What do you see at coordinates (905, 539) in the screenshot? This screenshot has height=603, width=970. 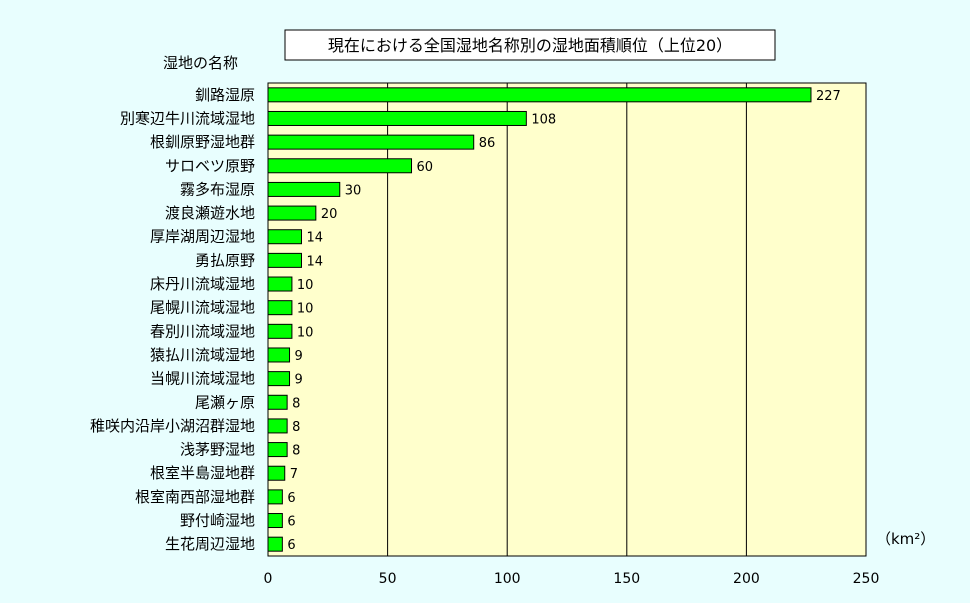 I see `value-axis-unit: （km²）` at bounding box center [905, 539].